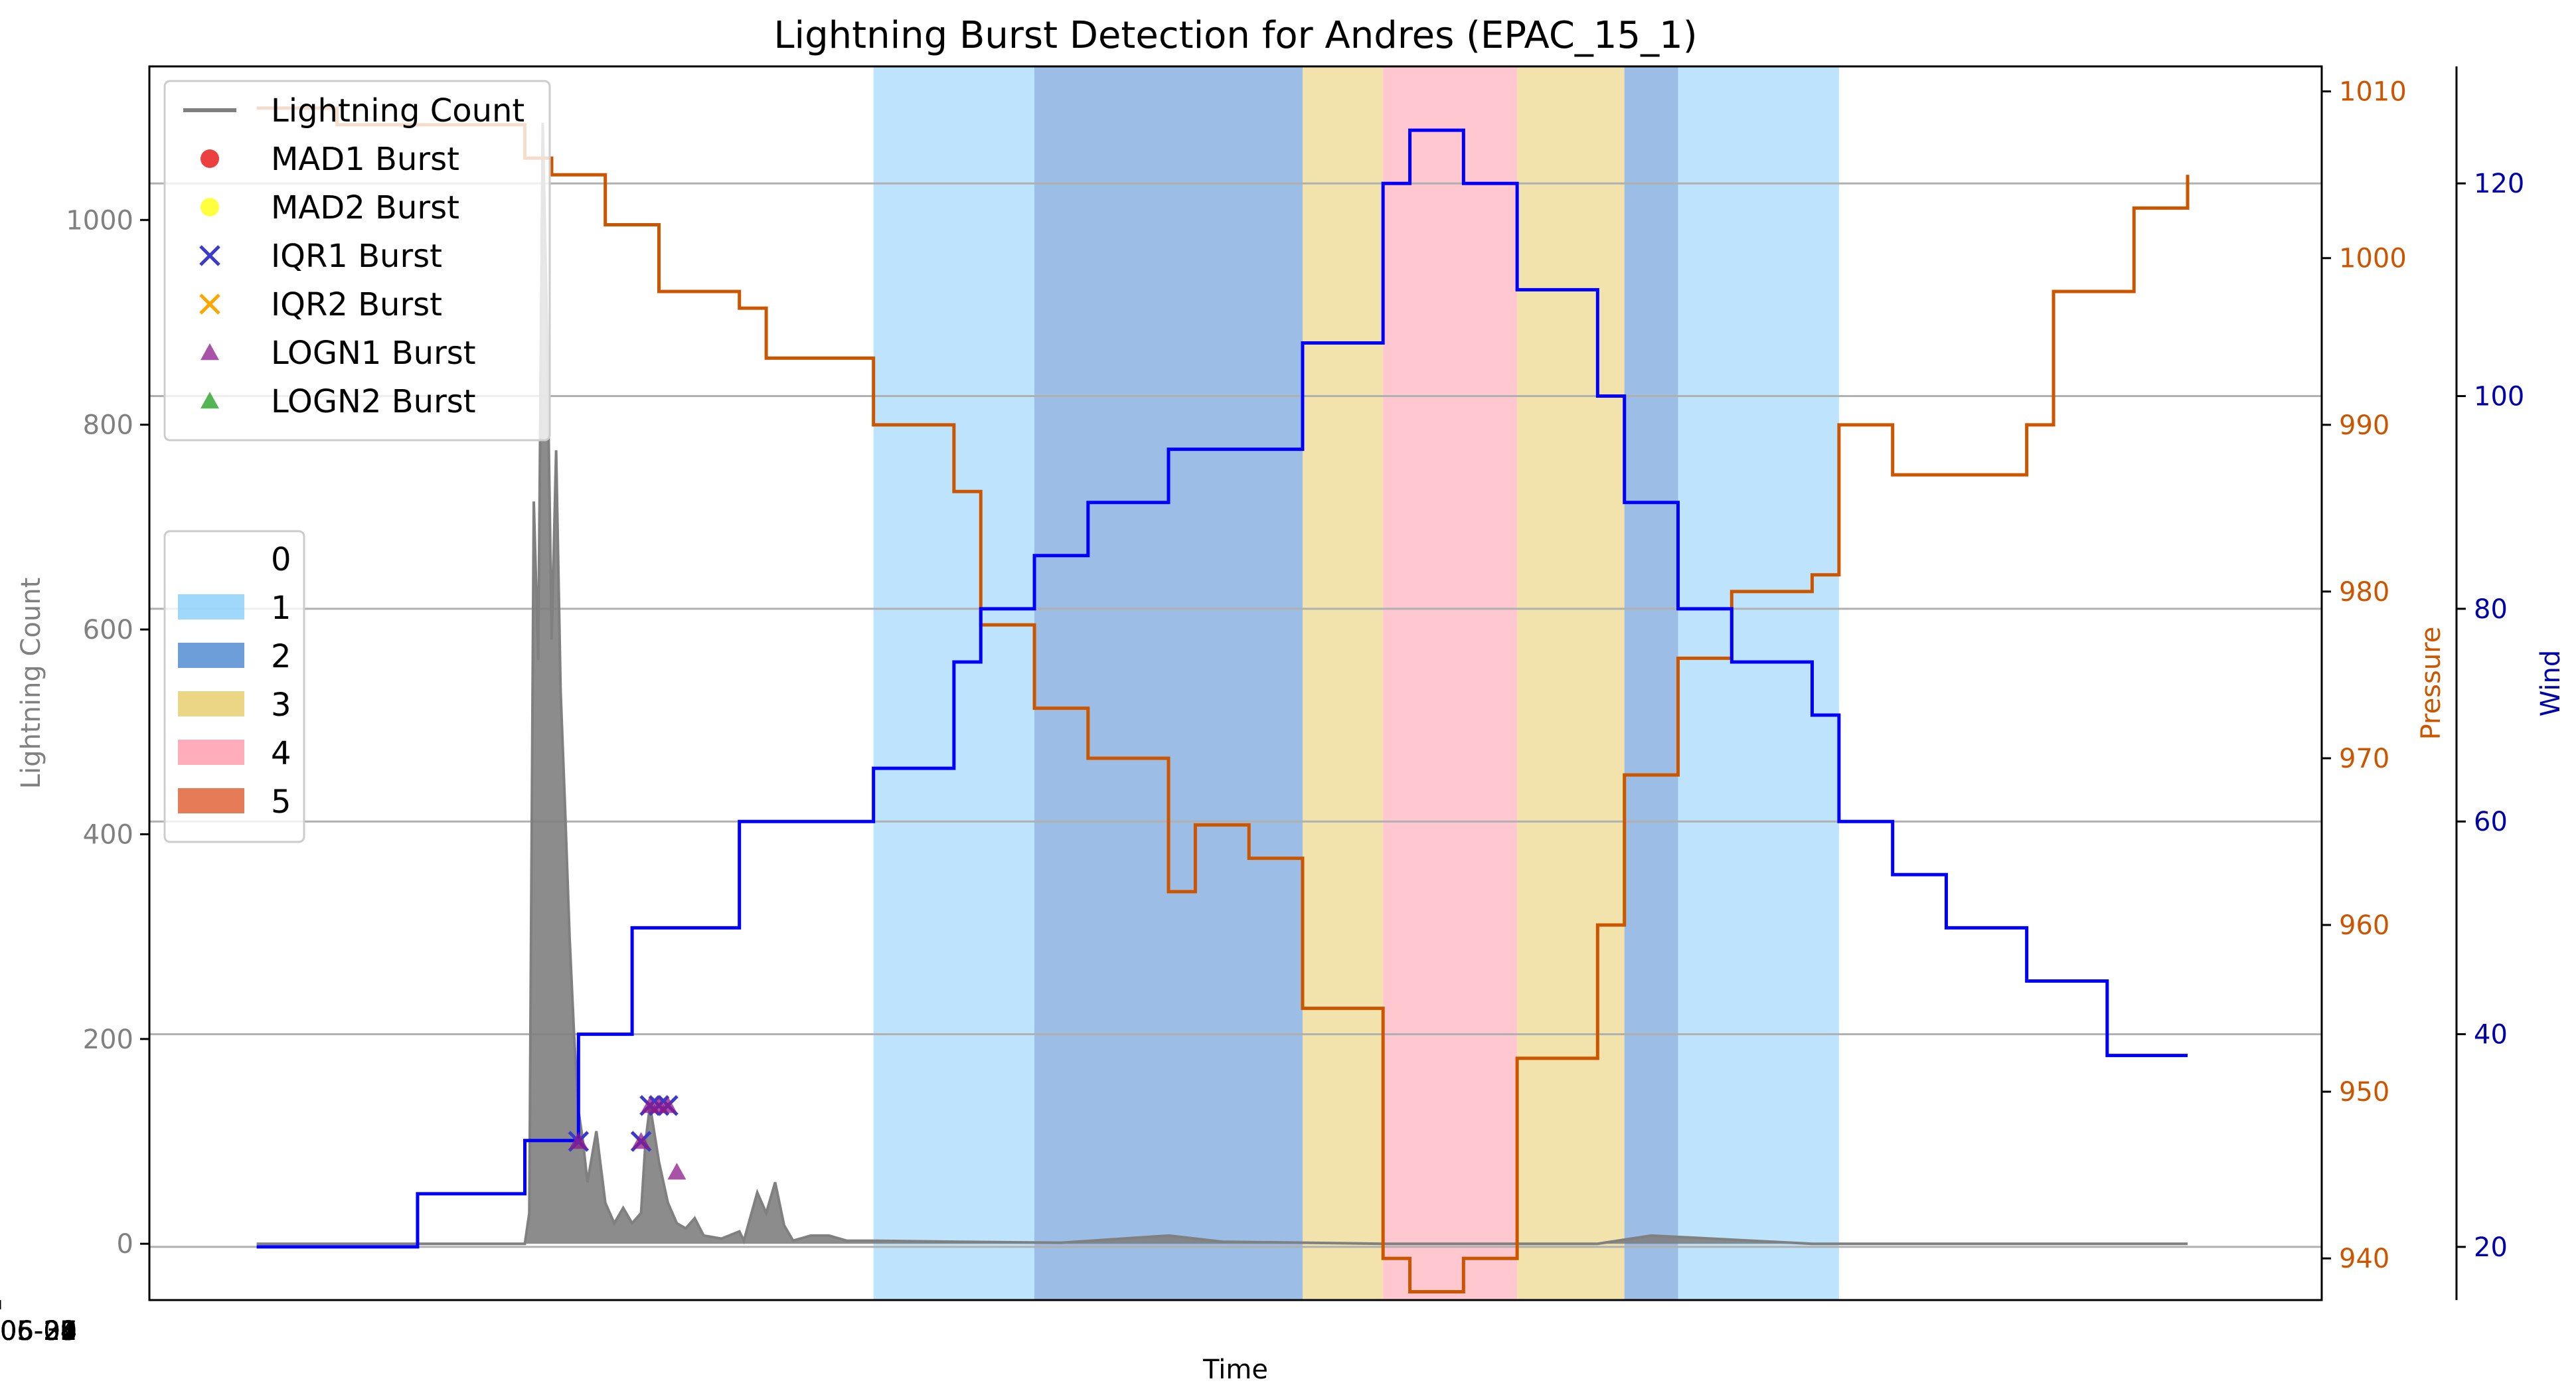  What do you see at coordinates (373, 401) in the screenshot?
I see `legend-label-logn2-burst: LOGN2 Burst` at bounding box center [373, 401].